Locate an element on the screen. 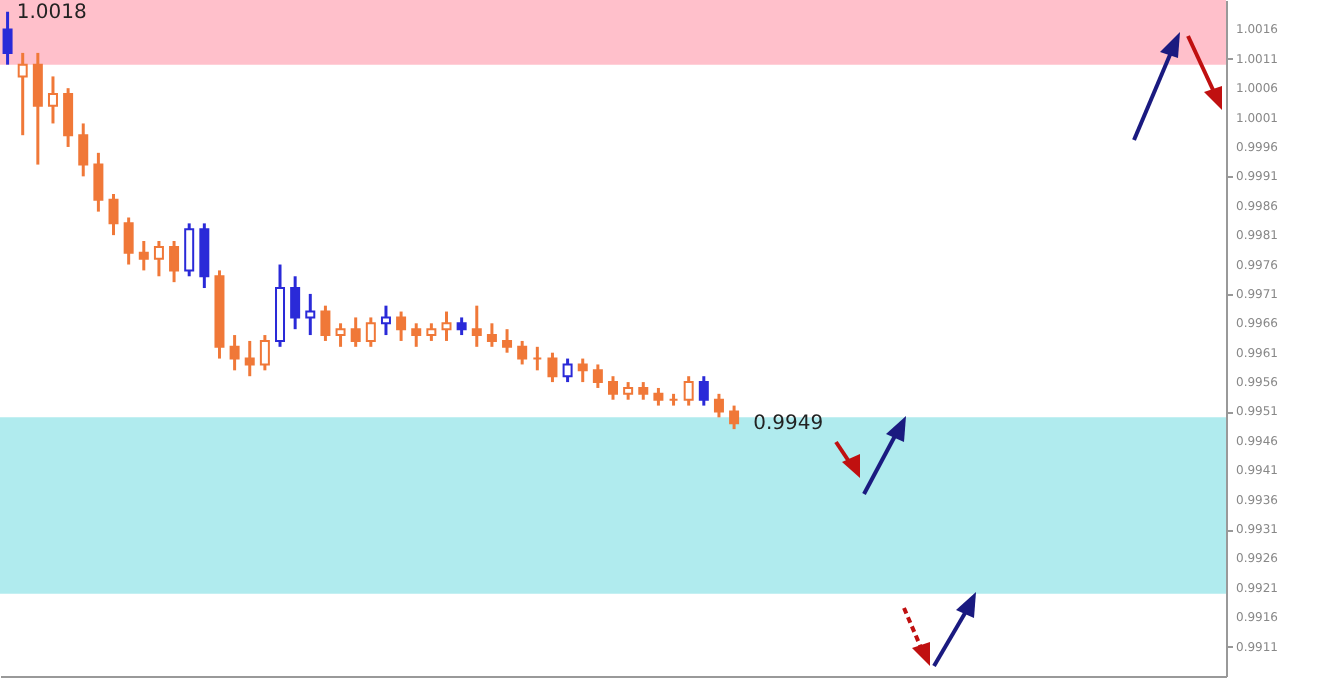  annotation: 1.0018 is located at coordinates (51, 13).